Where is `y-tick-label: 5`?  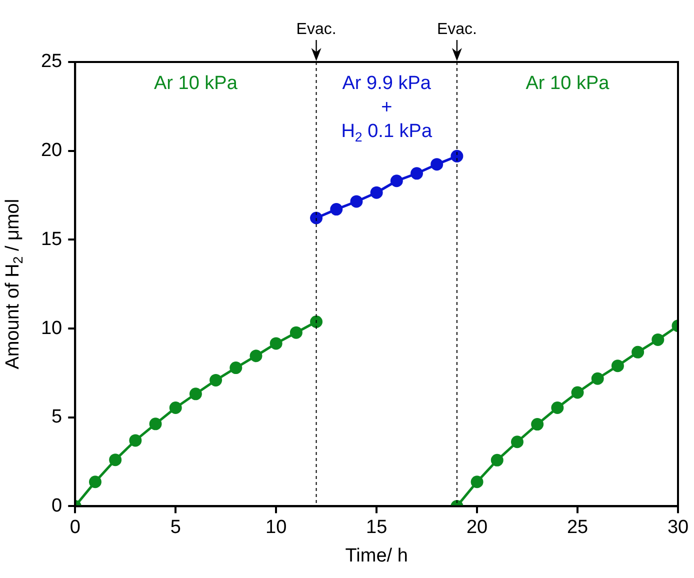
y-tick-label: 5 is located at coordinates (57, 417).